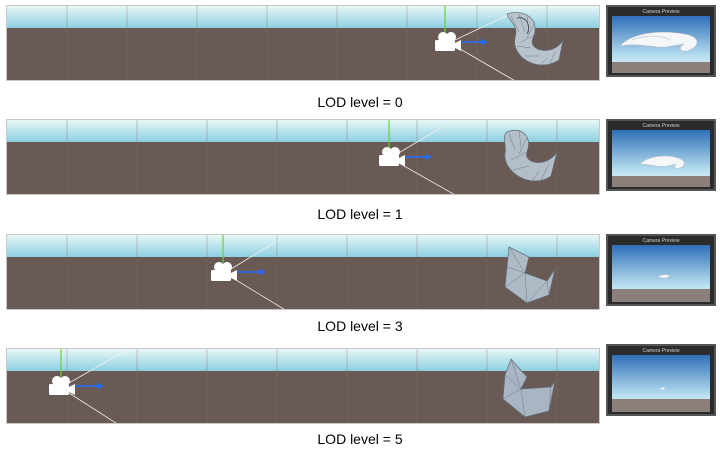 Image resolution: width=720 pixels, height=454 pixels. I want to click on lod-caption-1: LOD level = 1, so click(360, 214).